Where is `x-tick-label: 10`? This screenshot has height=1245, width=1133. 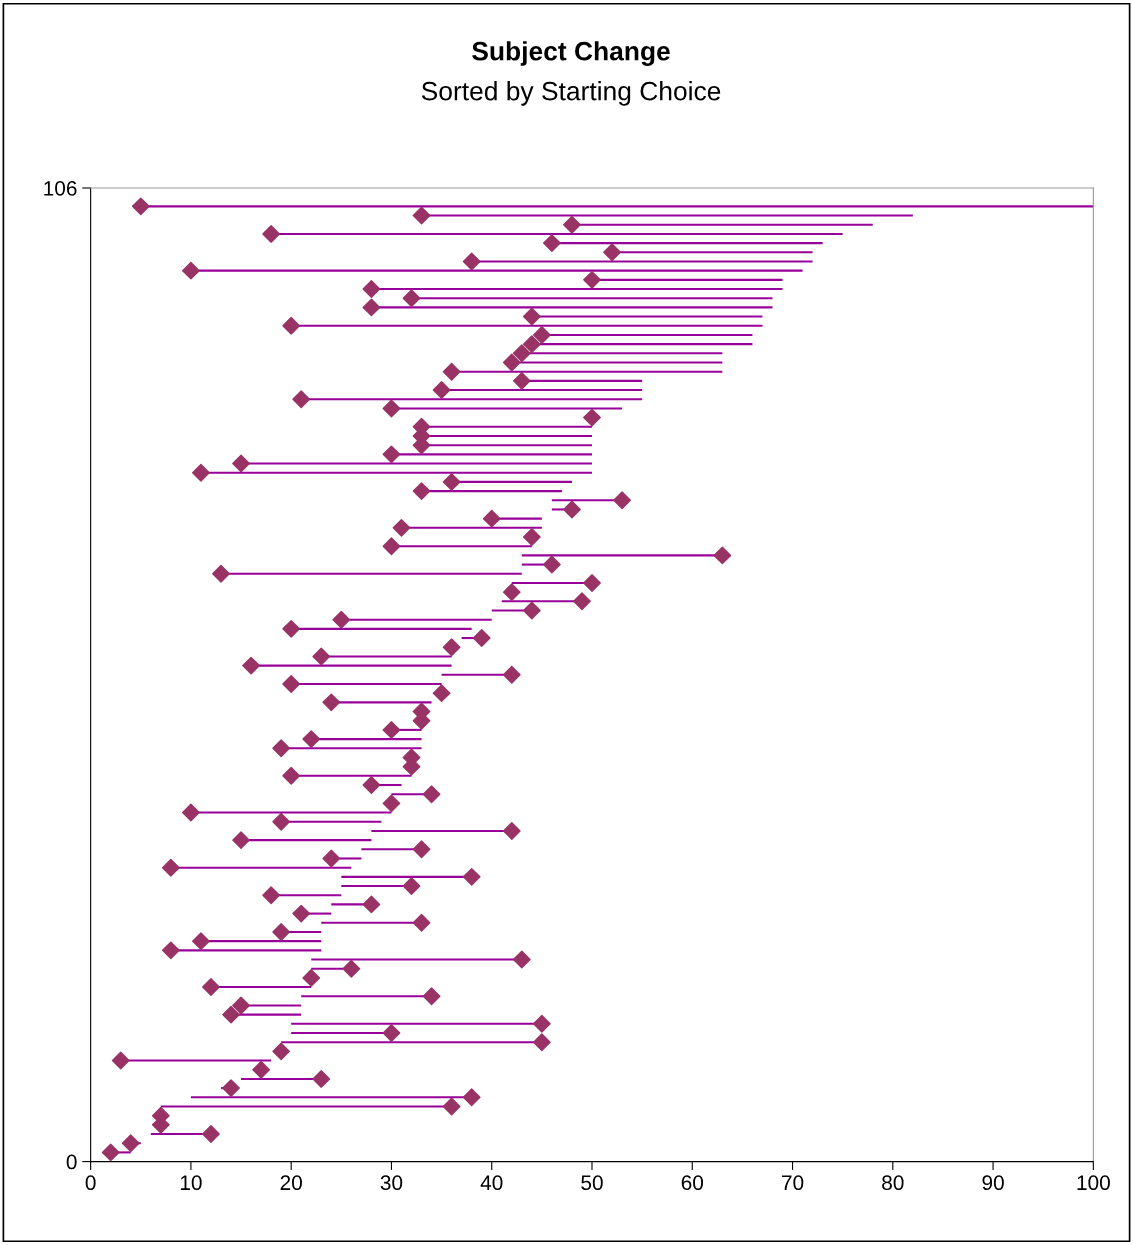 x-tick-label: 10 is located at coordinates (191, 1183).